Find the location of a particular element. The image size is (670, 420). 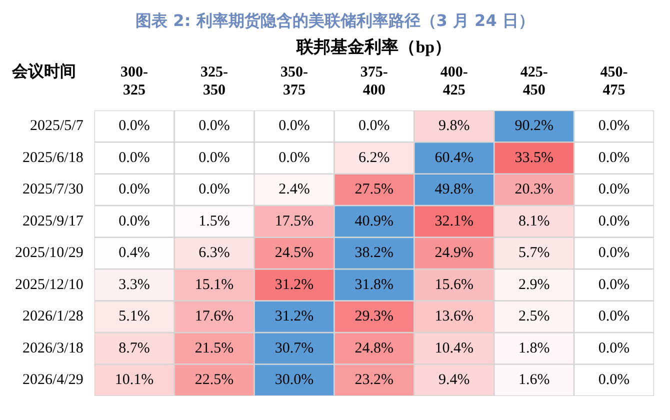

data-label: 1.6% is located at coordinates (534, 380).